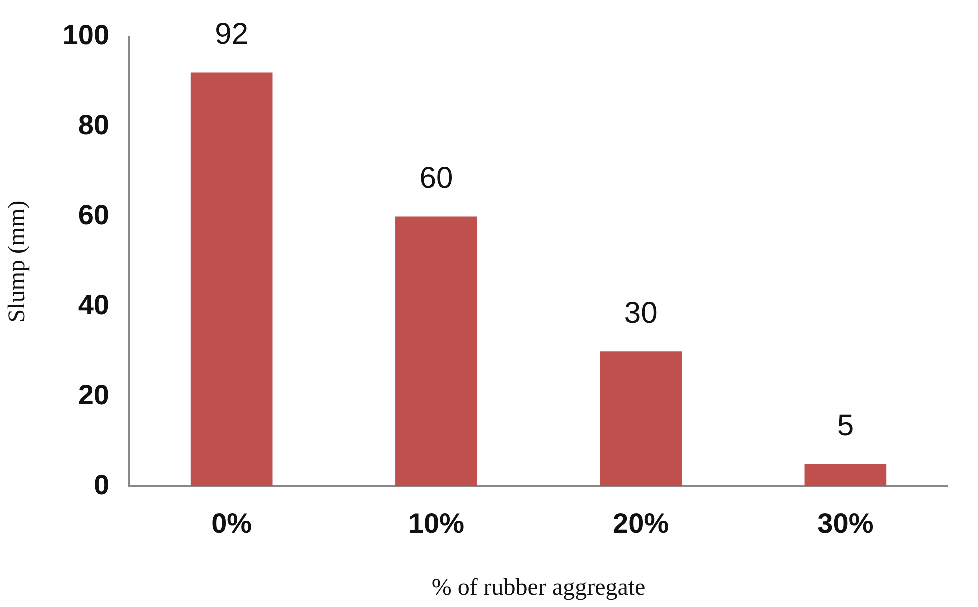 This screenshot has width=978, height=607. I want to click on data-label: 60, so click(437, 178).